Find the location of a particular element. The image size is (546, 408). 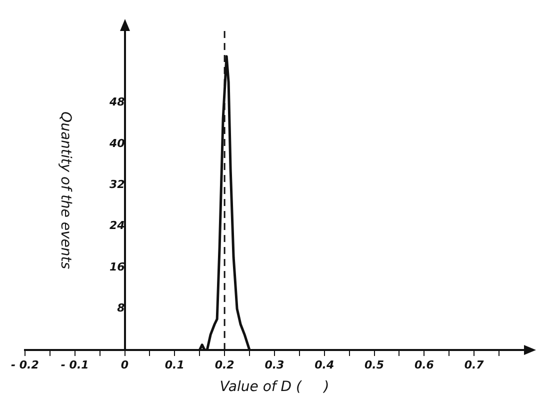

y-axis-title: Quantity of the events is located at coordinates (65, 191).